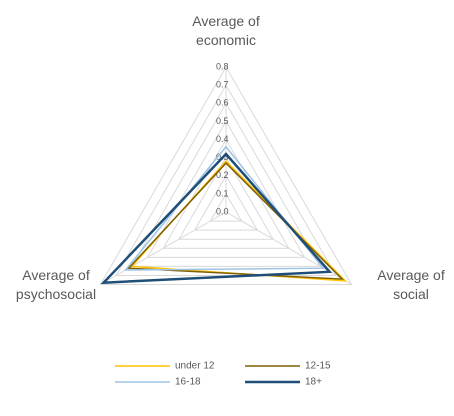 The image size is (454, 416). What do you see at coordinates (222, 121) in the screenshot?
I see `tick-label: 0.5` at bounding box center [222, 121].